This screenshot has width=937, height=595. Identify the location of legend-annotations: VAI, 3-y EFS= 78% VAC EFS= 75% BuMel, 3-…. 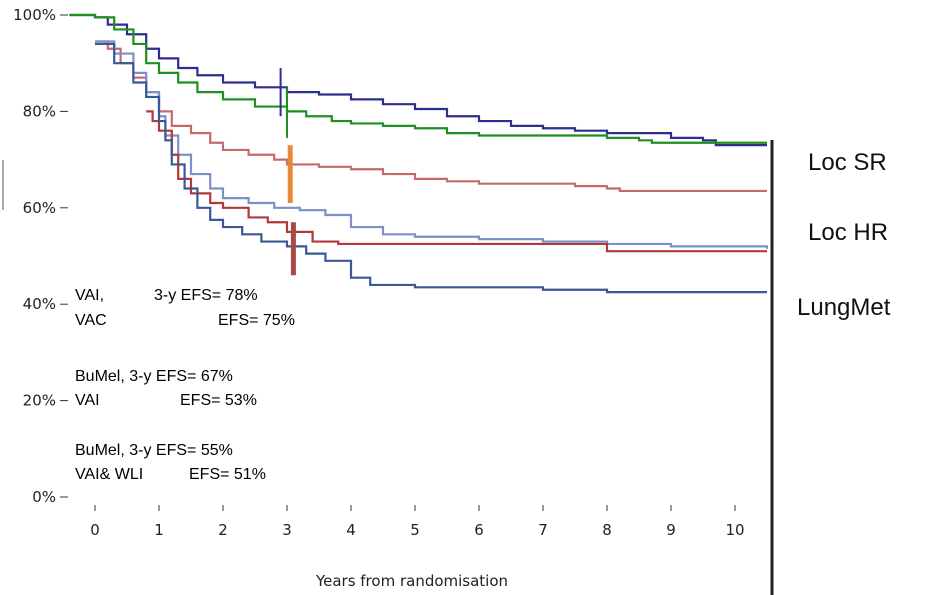
(185, 385).